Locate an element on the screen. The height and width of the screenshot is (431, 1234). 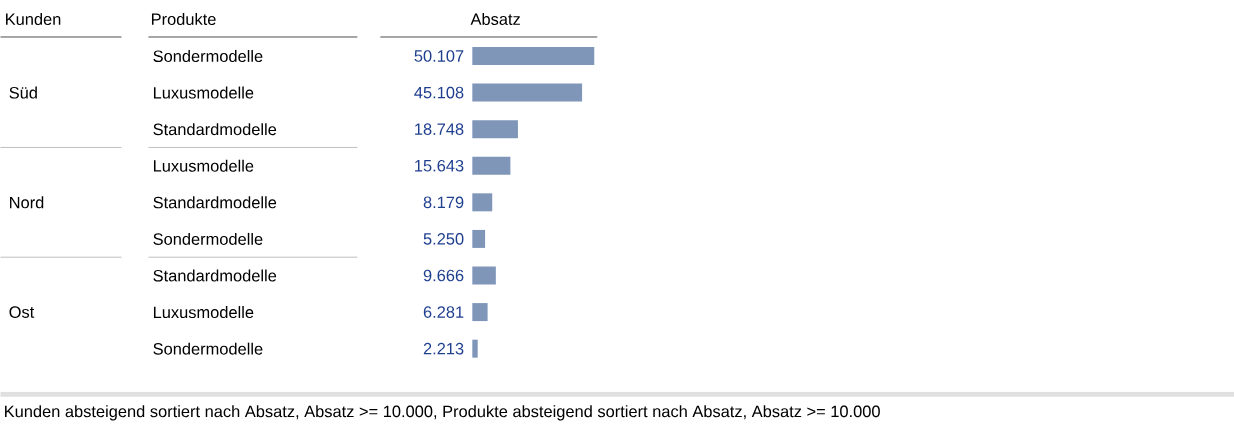
data-label: 6.281 is located at coordinates (443, 312).